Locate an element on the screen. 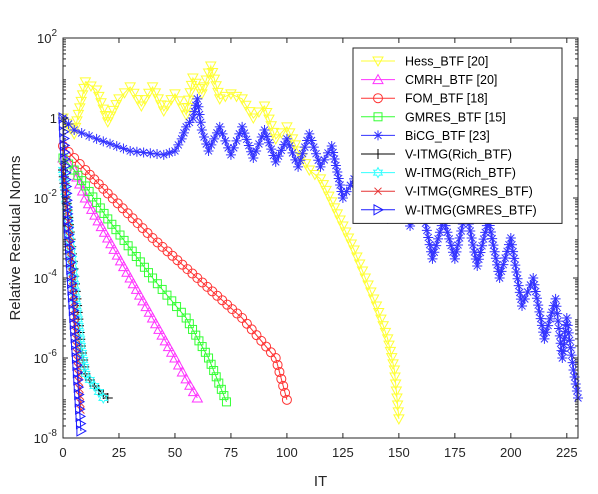  legend-entry-cmrh-btf-20: CMRH_BTF [20] is located at coordinates (429, 80).